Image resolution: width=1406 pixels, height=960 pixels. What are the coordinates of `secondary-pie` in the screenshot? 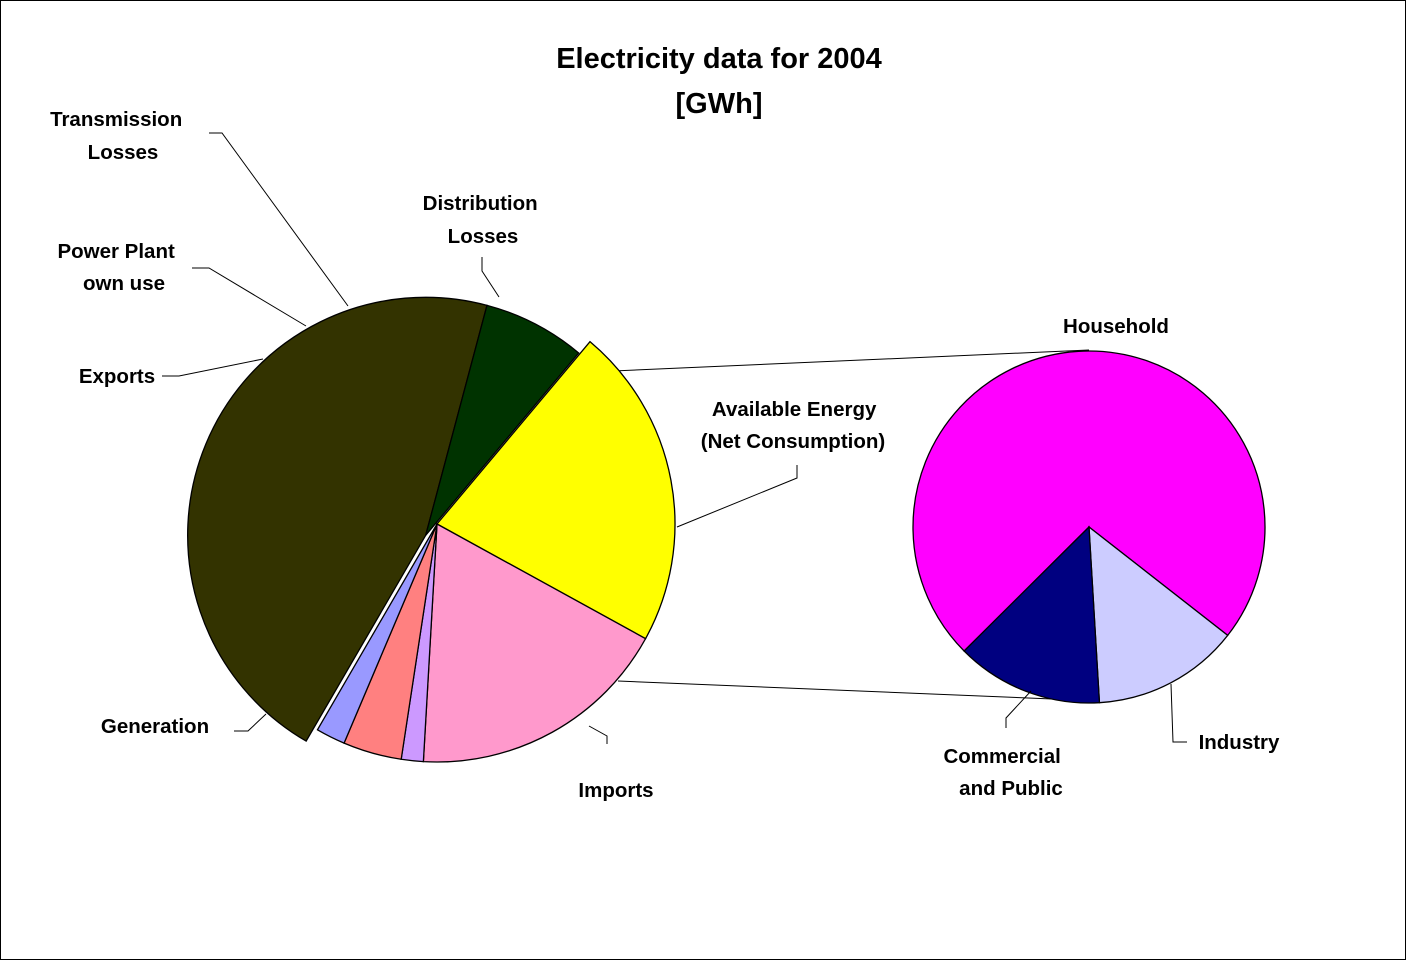 It's located at (1089, 527).